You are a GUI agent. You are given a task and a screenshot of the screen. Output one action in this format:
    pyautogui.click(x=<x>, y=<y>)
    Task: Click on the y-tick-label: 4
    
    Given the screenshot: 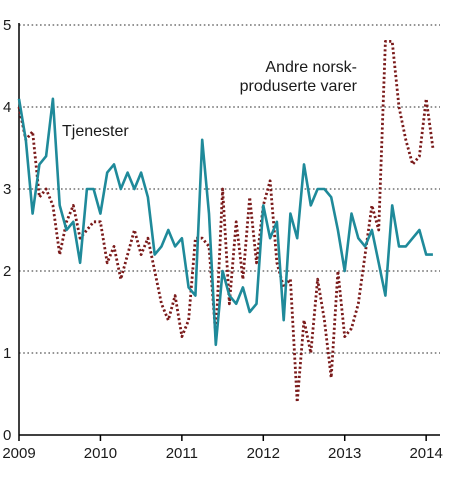 What is the action you would take?
    pyautogui.click(x=7, y=107)
    